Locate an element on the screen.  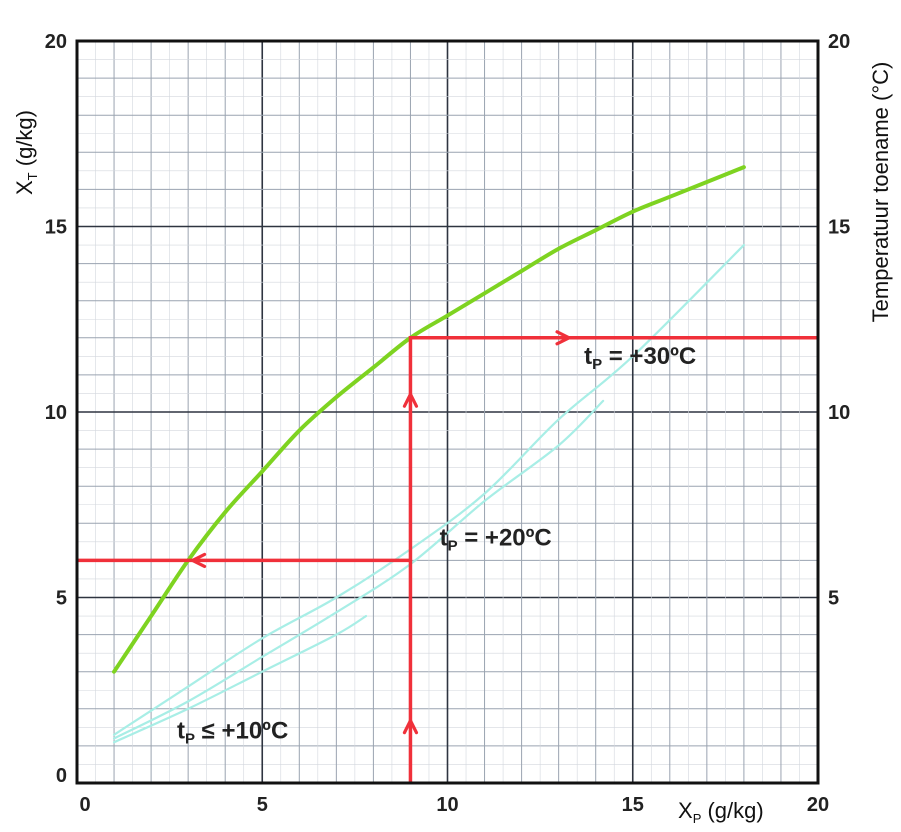
y2-tick-label: 10 is located at coordinates (839, 413).